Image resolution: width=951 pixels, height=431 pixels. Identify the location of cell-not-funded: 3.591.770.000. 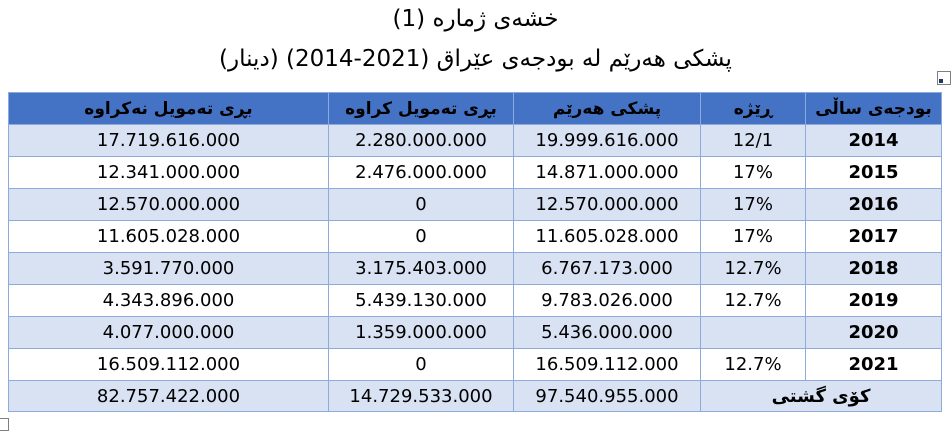
(168, 268).